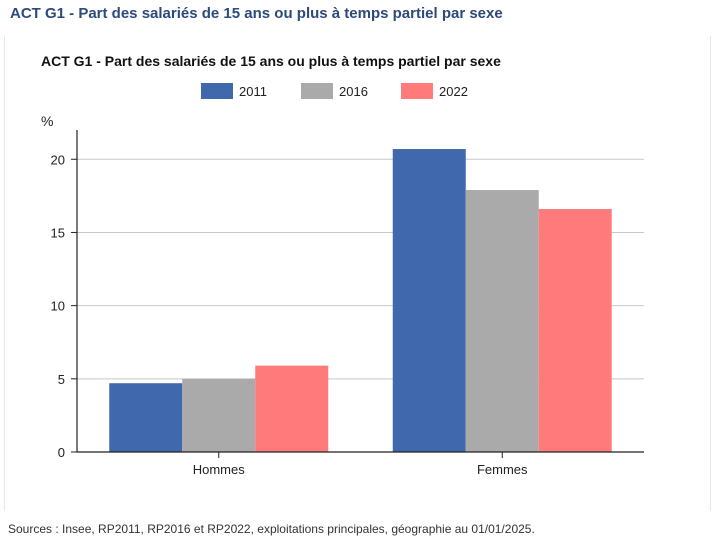 The image size is (713, 538). What do you see at coordinates (58, 159) in the screenshot?
I see `y-tick-label: 20` at bounding box center [58, 159].